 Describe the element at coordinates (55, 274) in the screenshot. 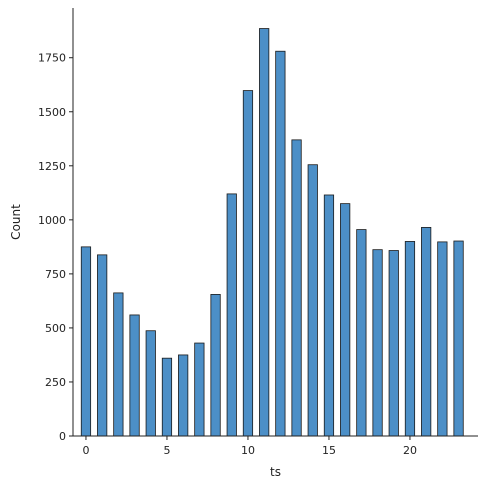

I see `y-tick-label: 750` at that location.